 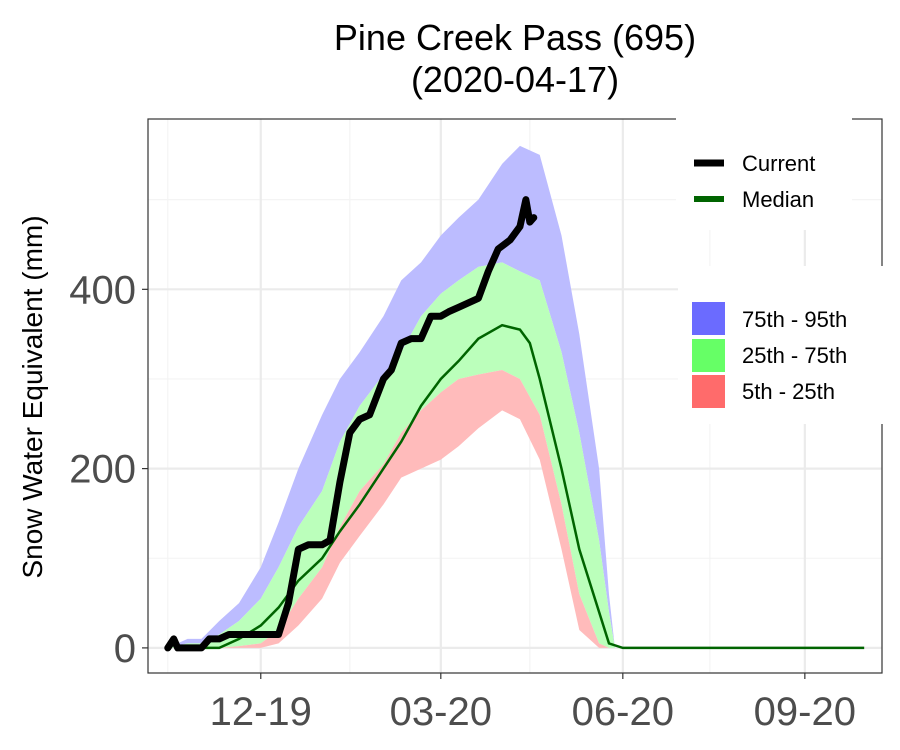 What do you see at coordinates (102, 290) in the screenshot?
I see `y-tick-label: 400` at bounding box center [102, 290].